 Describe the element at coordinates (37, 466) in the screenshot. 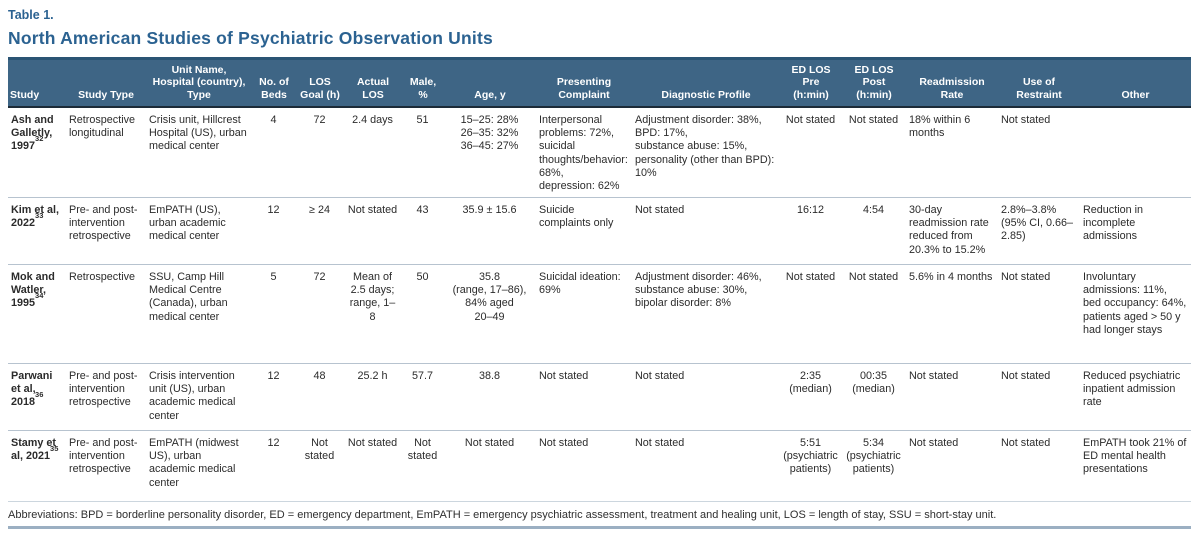

I see `cell-study: Stamy et al, 202135` at that location.